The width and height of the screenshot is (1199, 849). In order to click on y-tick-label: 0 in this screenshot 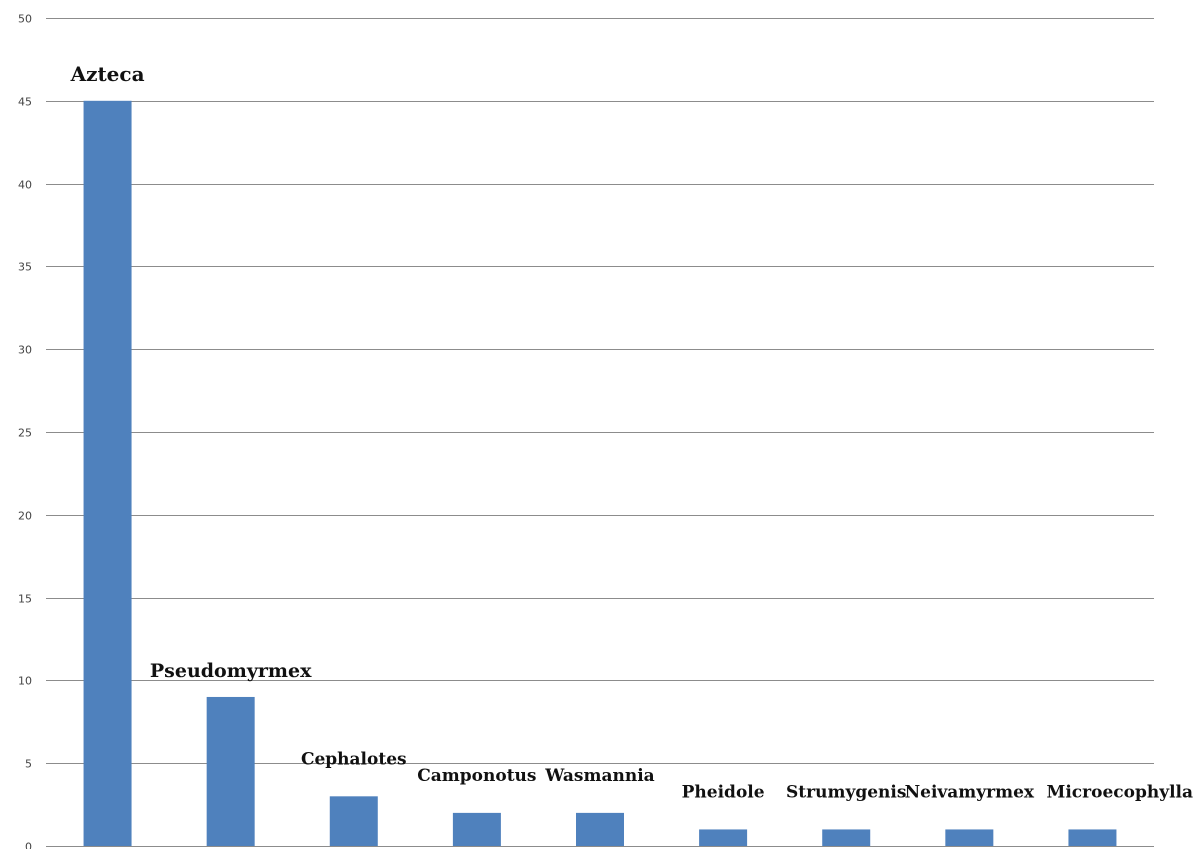, I will do `click(28, 845)`.